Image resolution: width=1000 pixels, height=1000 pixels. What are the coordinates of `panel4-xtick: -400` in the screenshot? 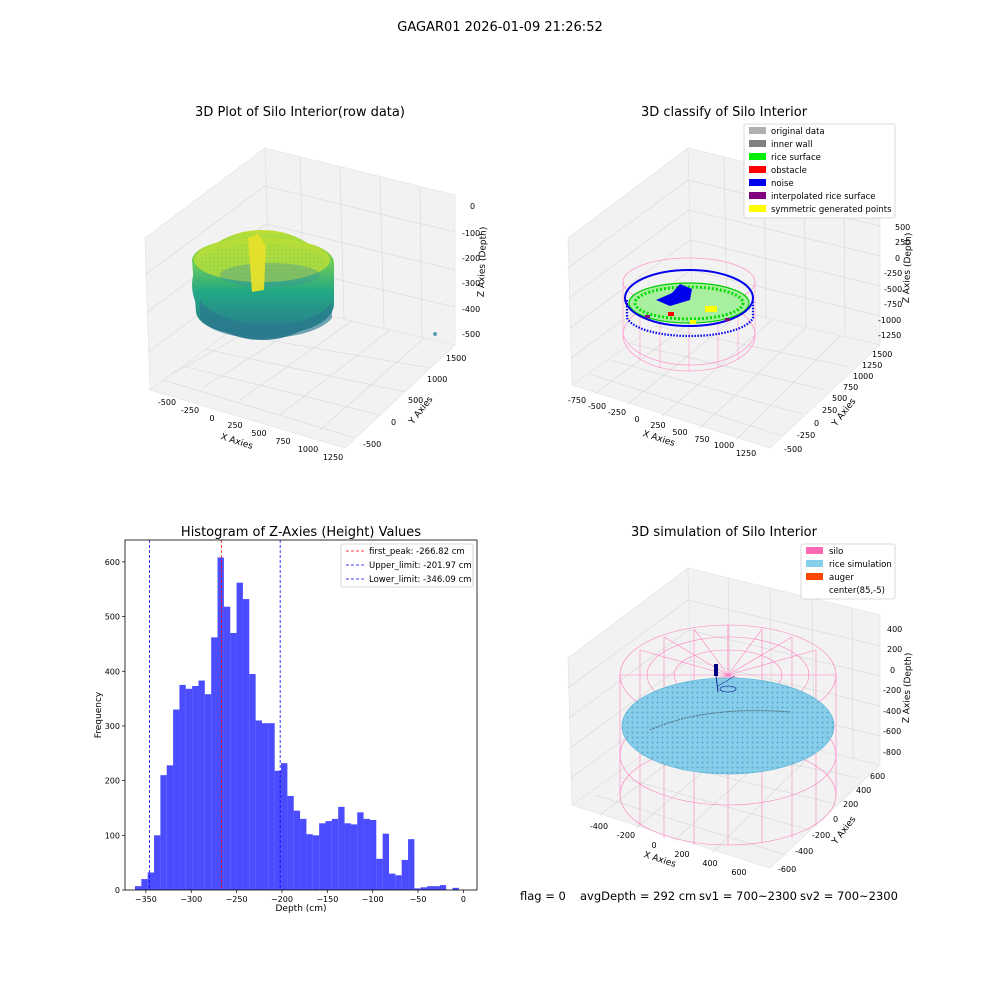 It's located at (599, 826).